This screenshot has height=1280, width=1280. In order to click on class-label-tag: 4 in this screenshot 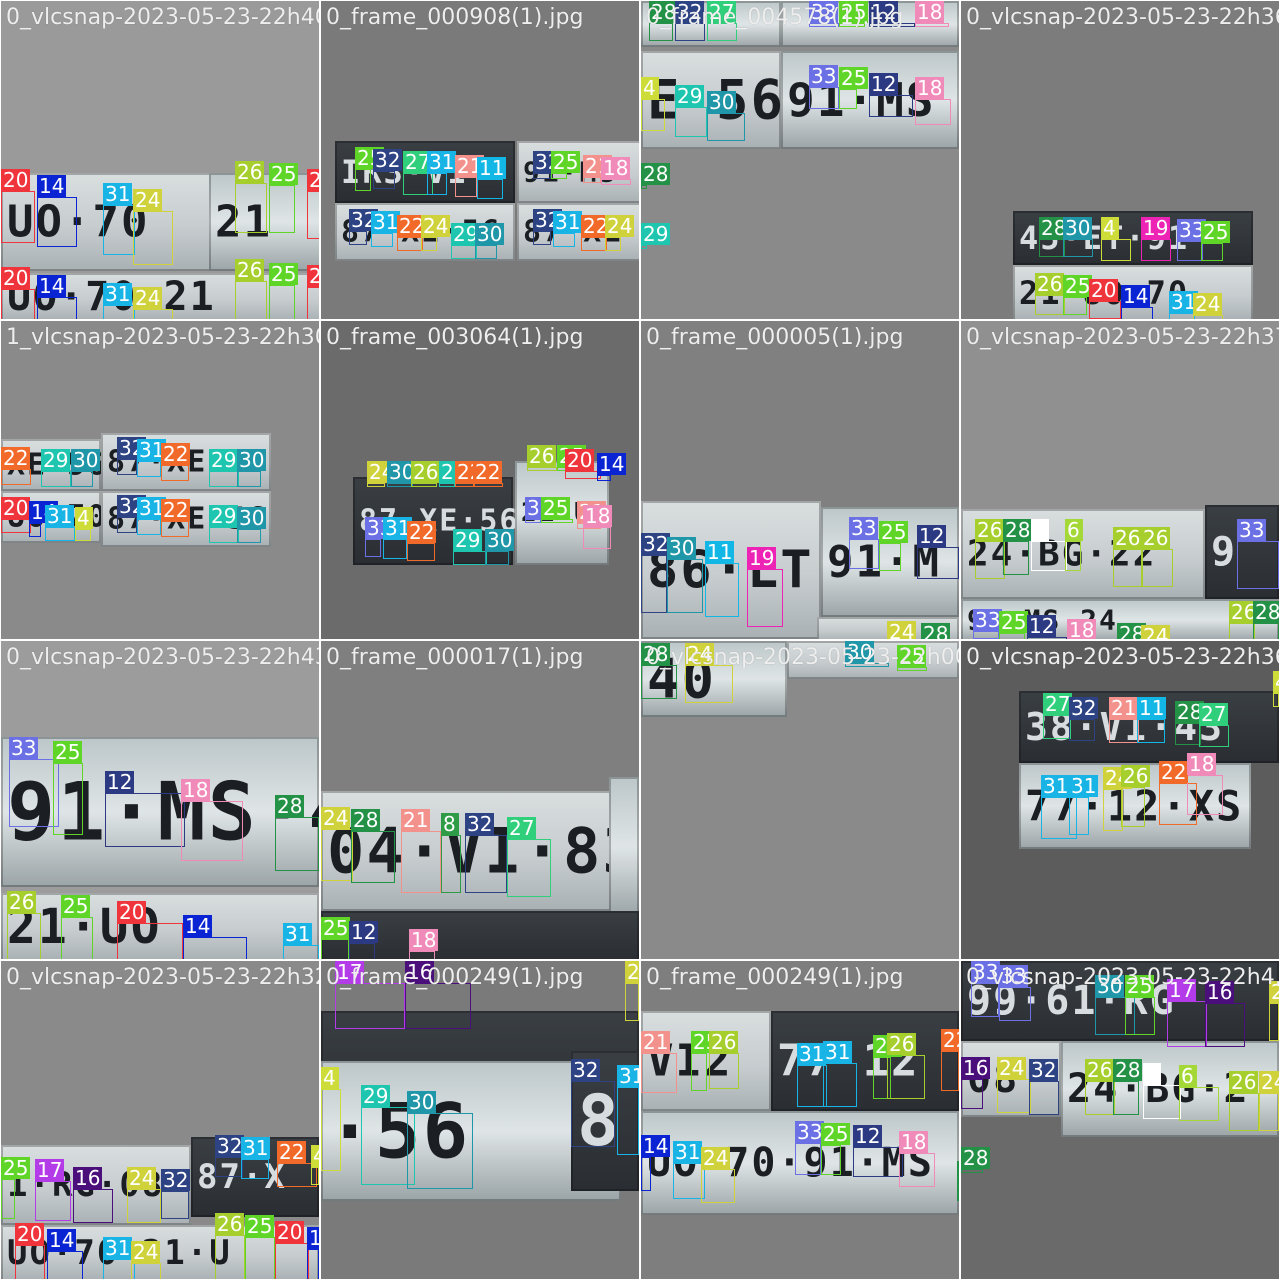, I will do `click(330, 1078)`.